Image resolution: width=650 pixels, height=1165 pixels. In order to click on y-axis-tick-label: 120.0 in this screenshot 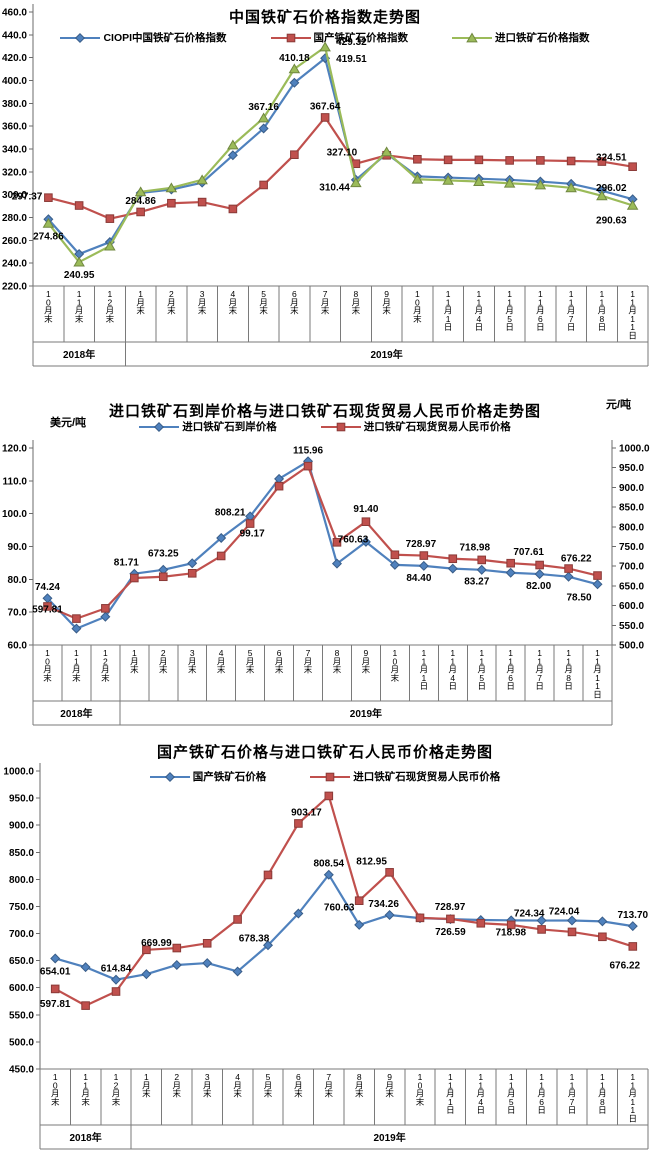, I will do `click(14, 449)`.